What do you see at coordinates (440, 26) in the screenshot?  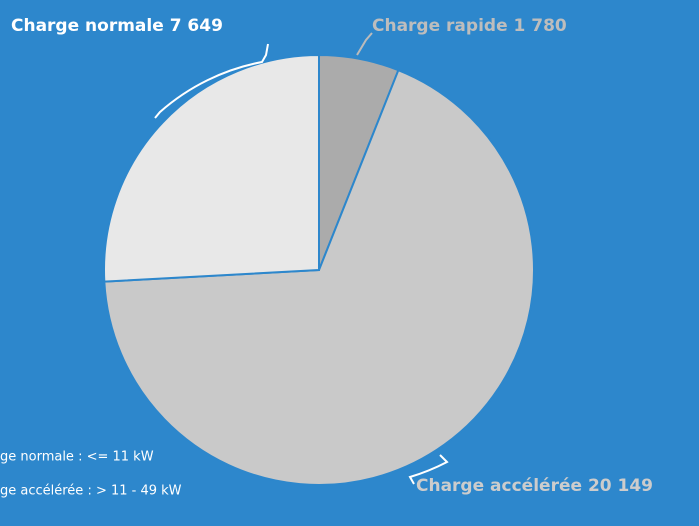 I see `label-name: Charge rapide` at bounding box center [440, 26].